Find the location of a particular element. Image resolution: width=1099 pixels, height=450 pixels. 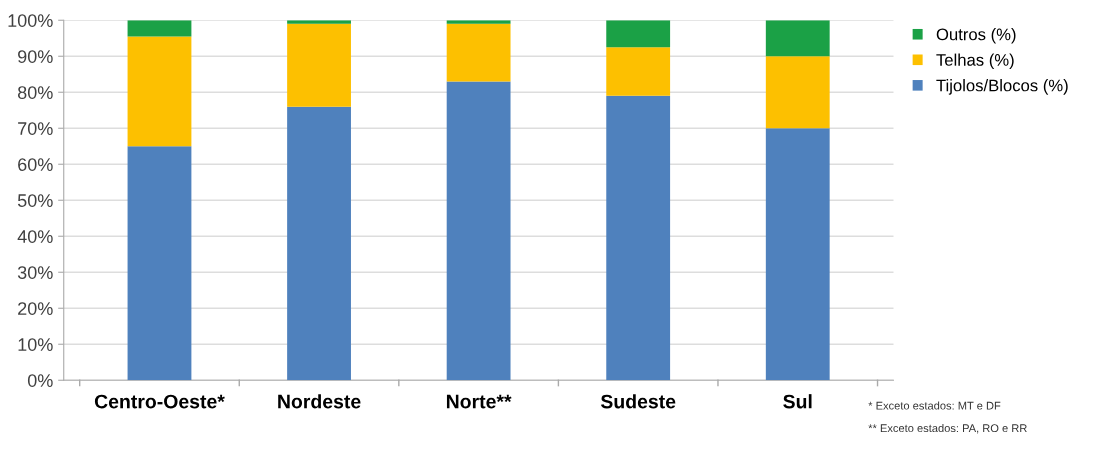

x-tick-label: Norte** is located at coordinates (479, 401).